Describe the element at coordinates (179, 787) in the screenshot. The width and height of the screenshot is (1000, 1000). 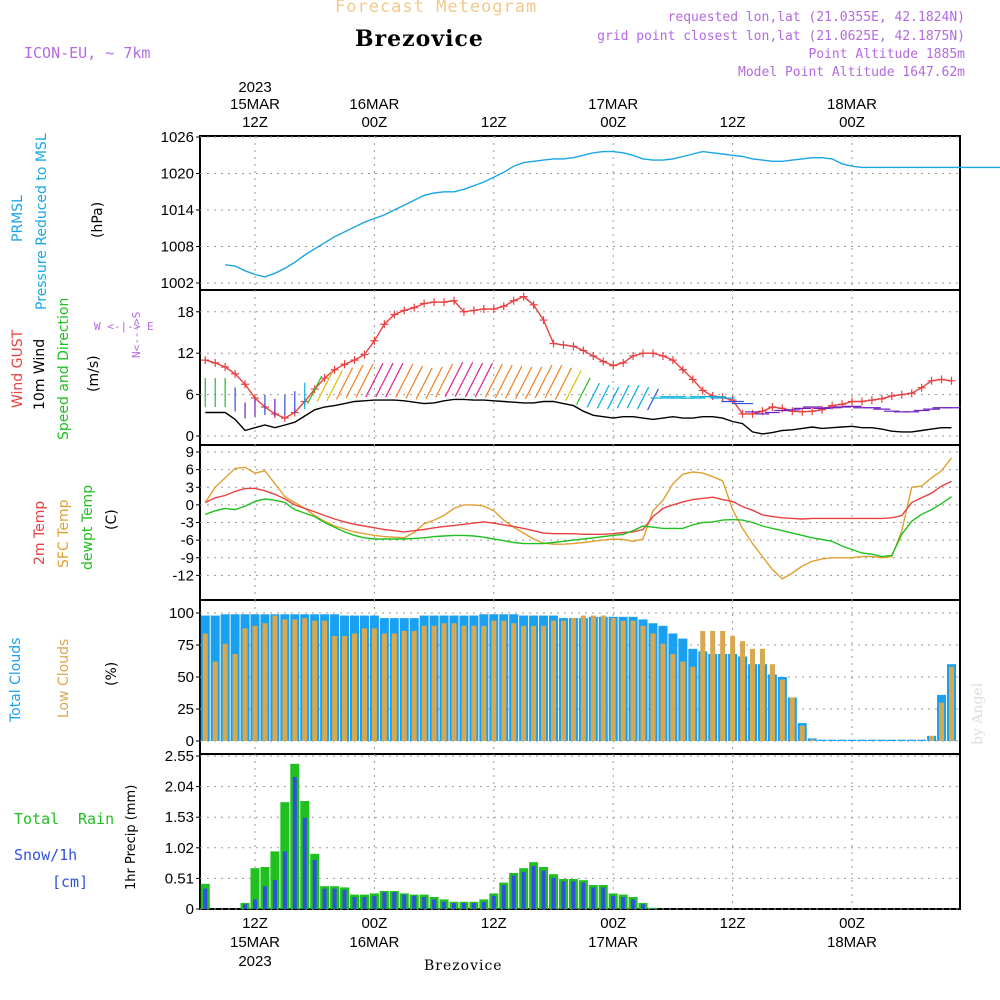
I see `ytick-label: 2.04` at that location.